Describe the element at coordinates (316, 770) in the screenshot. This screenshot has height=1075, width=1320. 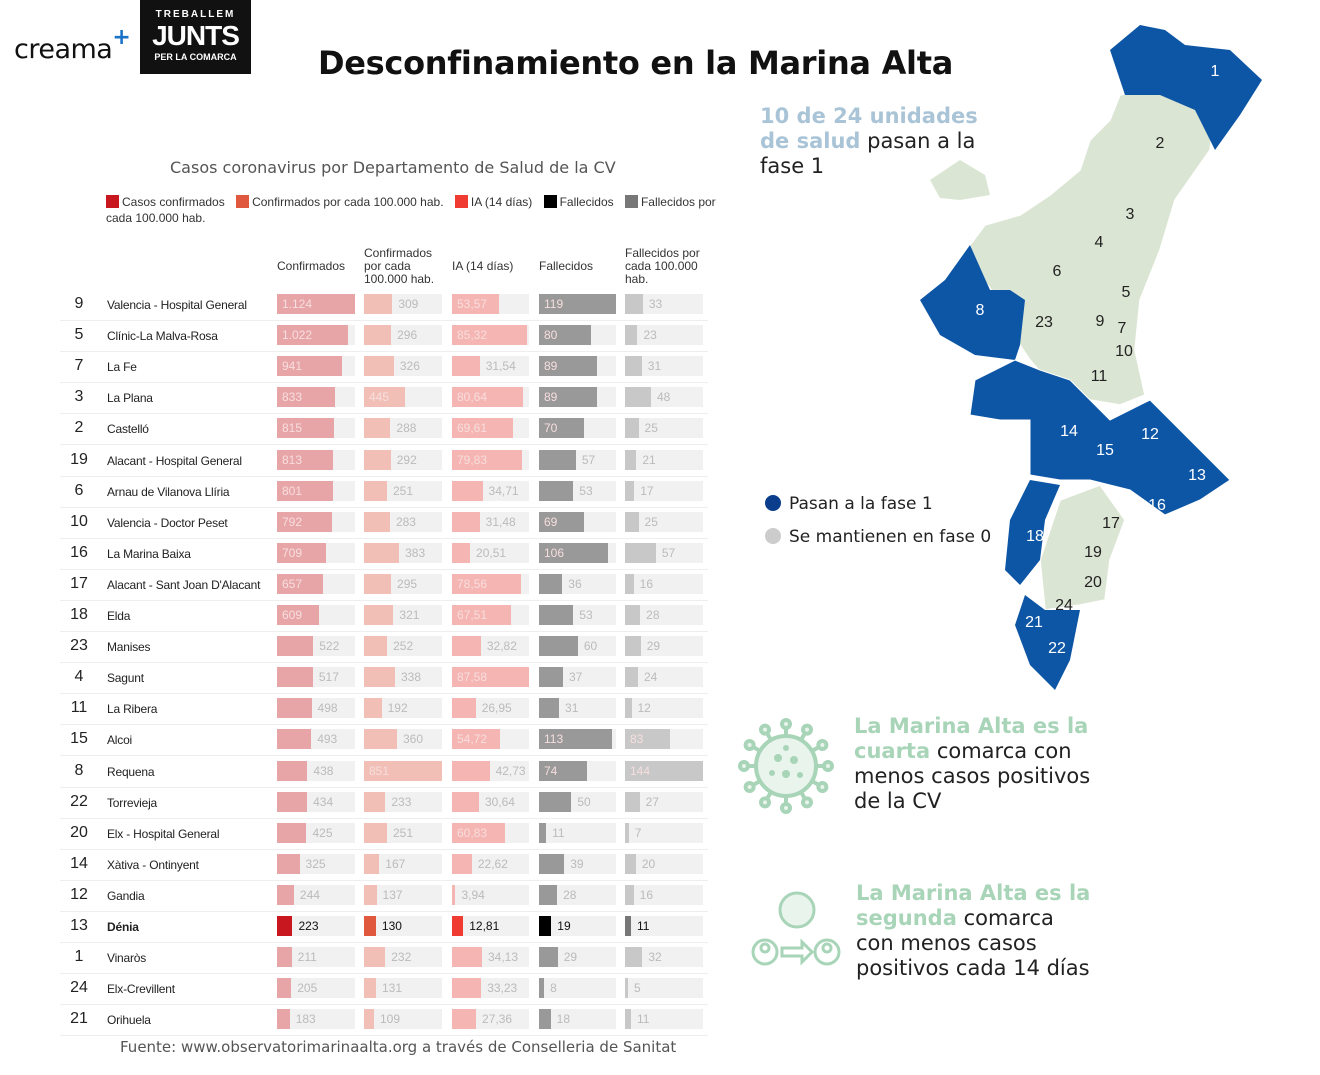
I see `bar-cell: 438` at that location.